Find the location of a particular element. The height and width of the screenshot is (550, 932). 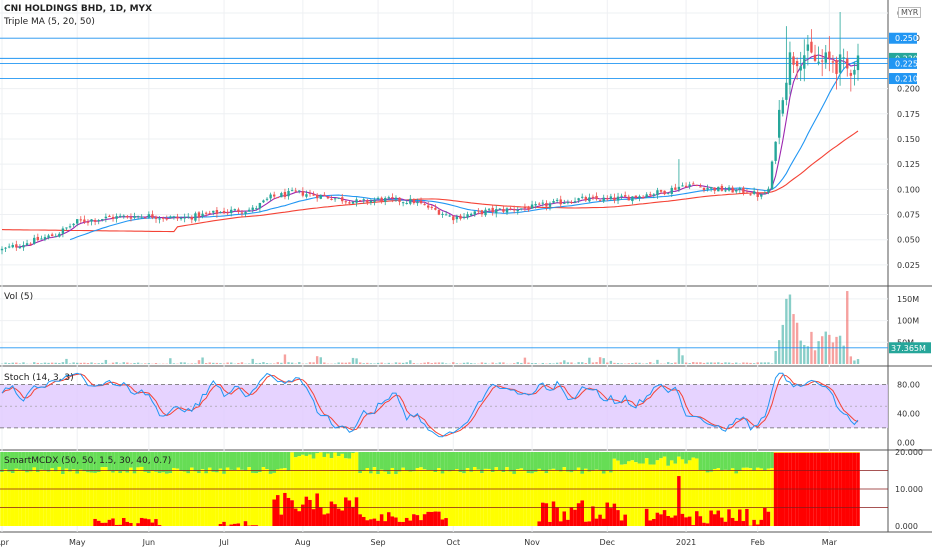

volume-label: Vol (5) is located at coordinates (19, 297).